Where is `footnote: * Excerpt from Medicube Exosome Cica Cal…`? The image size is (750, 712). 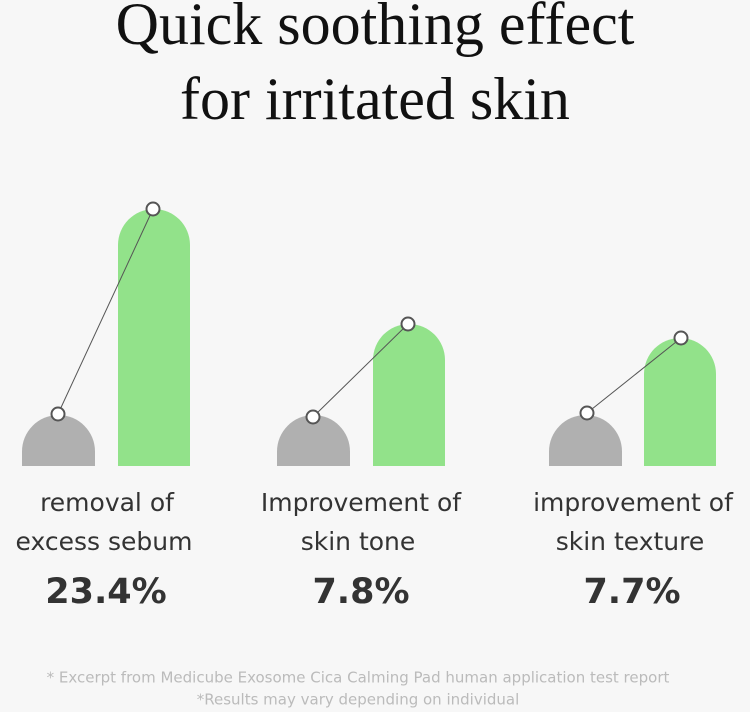
footnote: * Excerpt from Medicube Exosome Cica Cal… is located at coordinates (358, 678).